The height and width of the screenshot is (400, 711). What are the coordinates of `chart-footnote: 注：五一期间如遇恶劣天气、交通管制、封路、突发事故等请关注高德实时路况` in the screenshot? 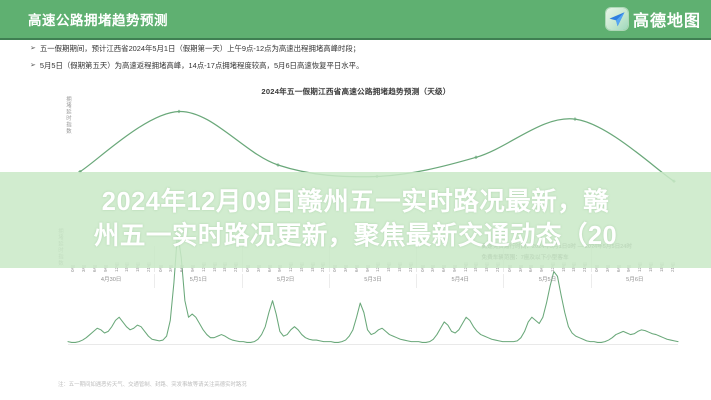 It's located at (152, 385).